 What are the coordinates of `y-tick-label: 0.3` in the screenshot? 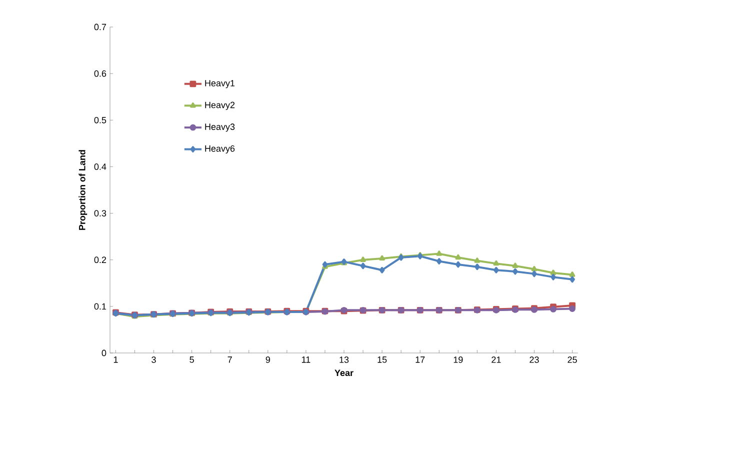 It's located at (100, 213).